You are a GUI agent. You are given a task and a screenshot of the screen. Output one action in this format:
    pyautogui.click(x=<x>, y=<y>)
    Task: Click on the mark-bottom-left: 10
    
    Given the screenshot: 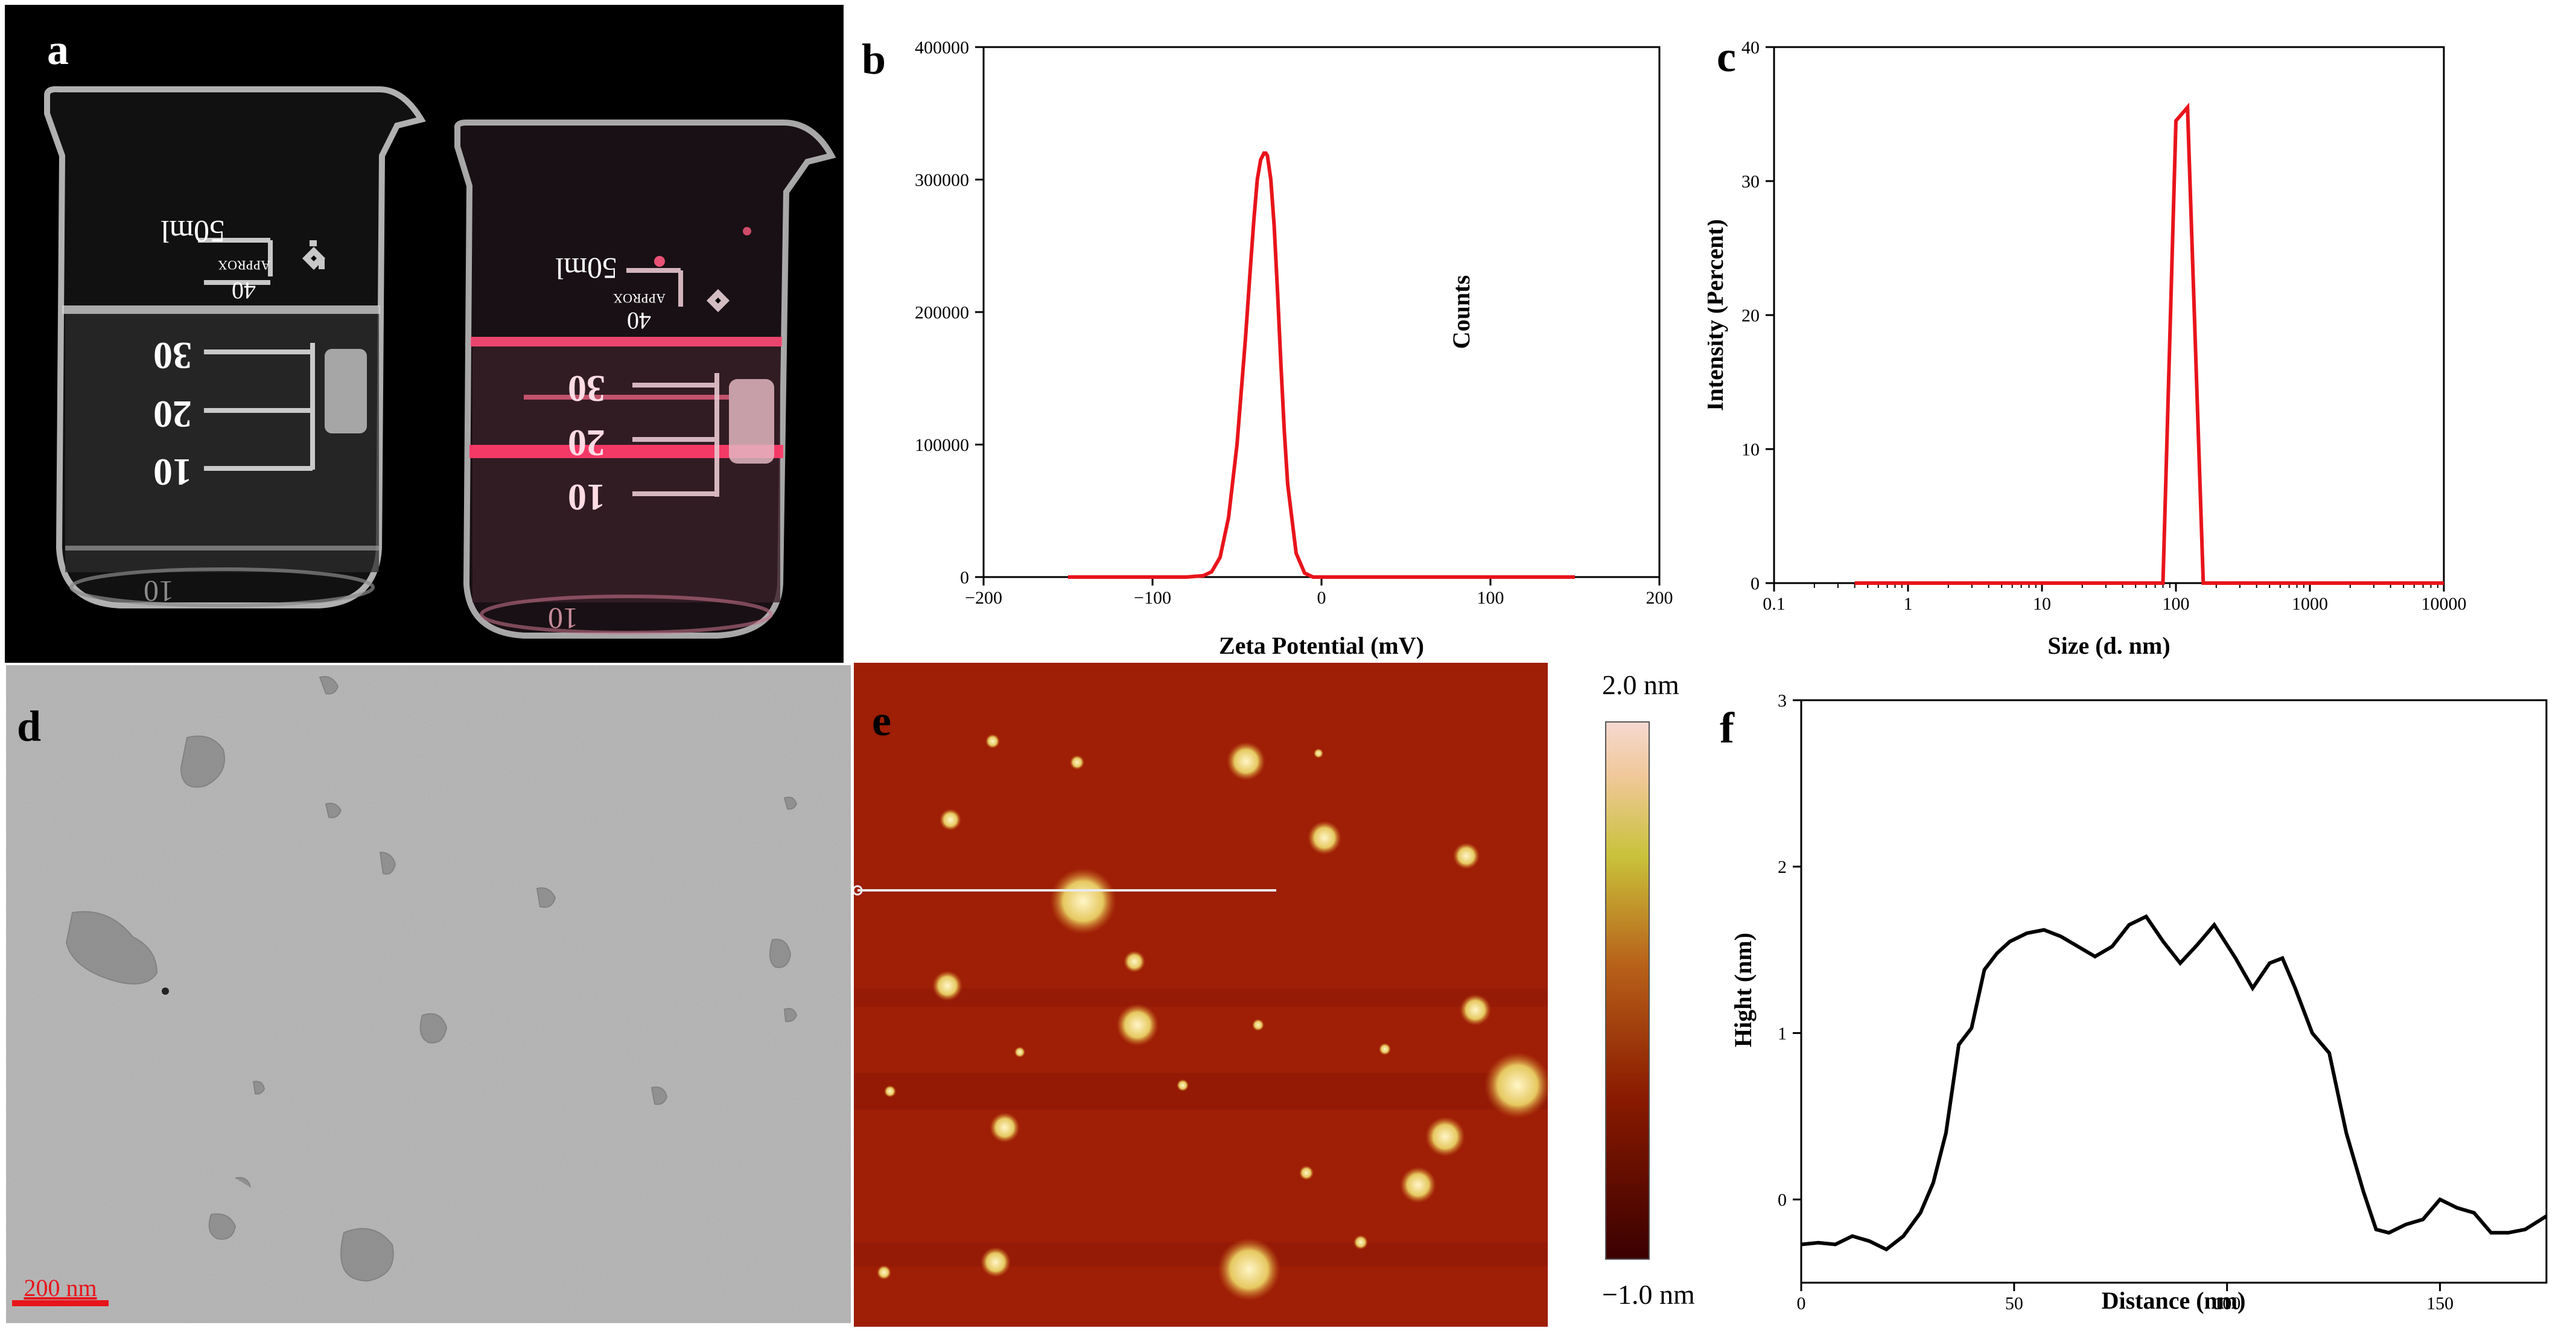 What is the action you would take?
    pyautogui.click(x=159, y=591)
    